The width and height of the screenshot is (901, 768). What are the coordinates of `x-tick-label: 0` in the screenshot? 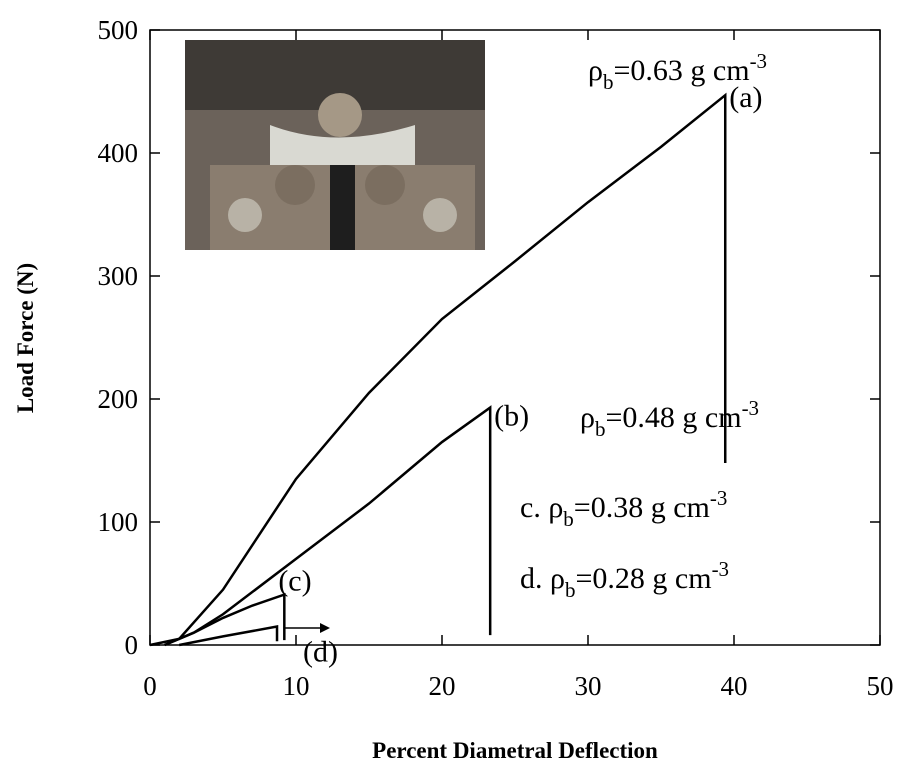 It's located at (150, 686).